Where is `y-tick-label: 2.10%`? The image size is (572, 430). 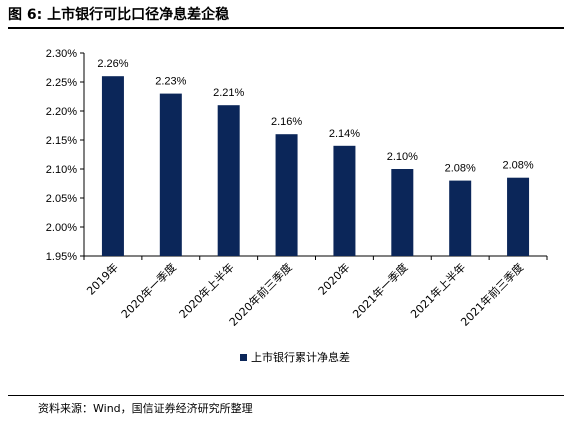 y-tick-label: 2.10% is located at coordinates (61, 170).